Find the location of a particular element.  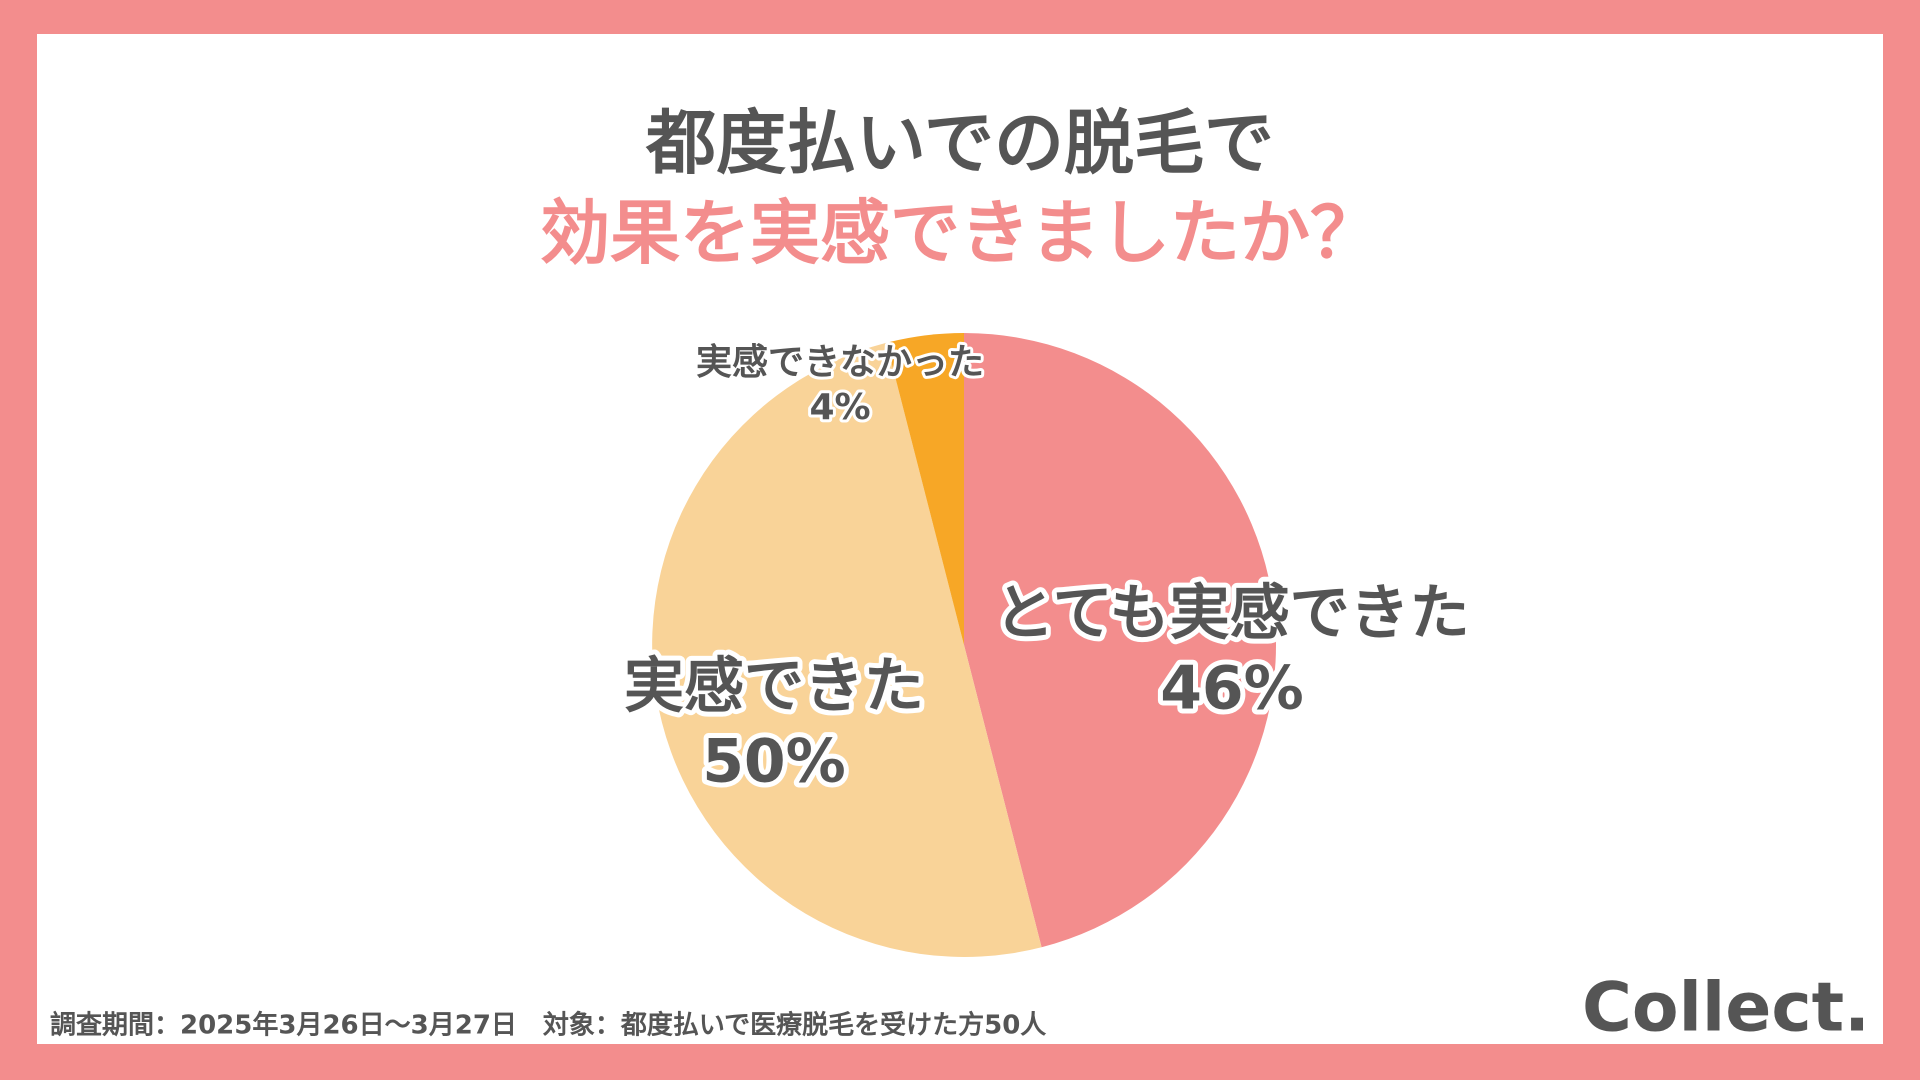

slice-value-label: 4% is located at coordinates (839, 407).